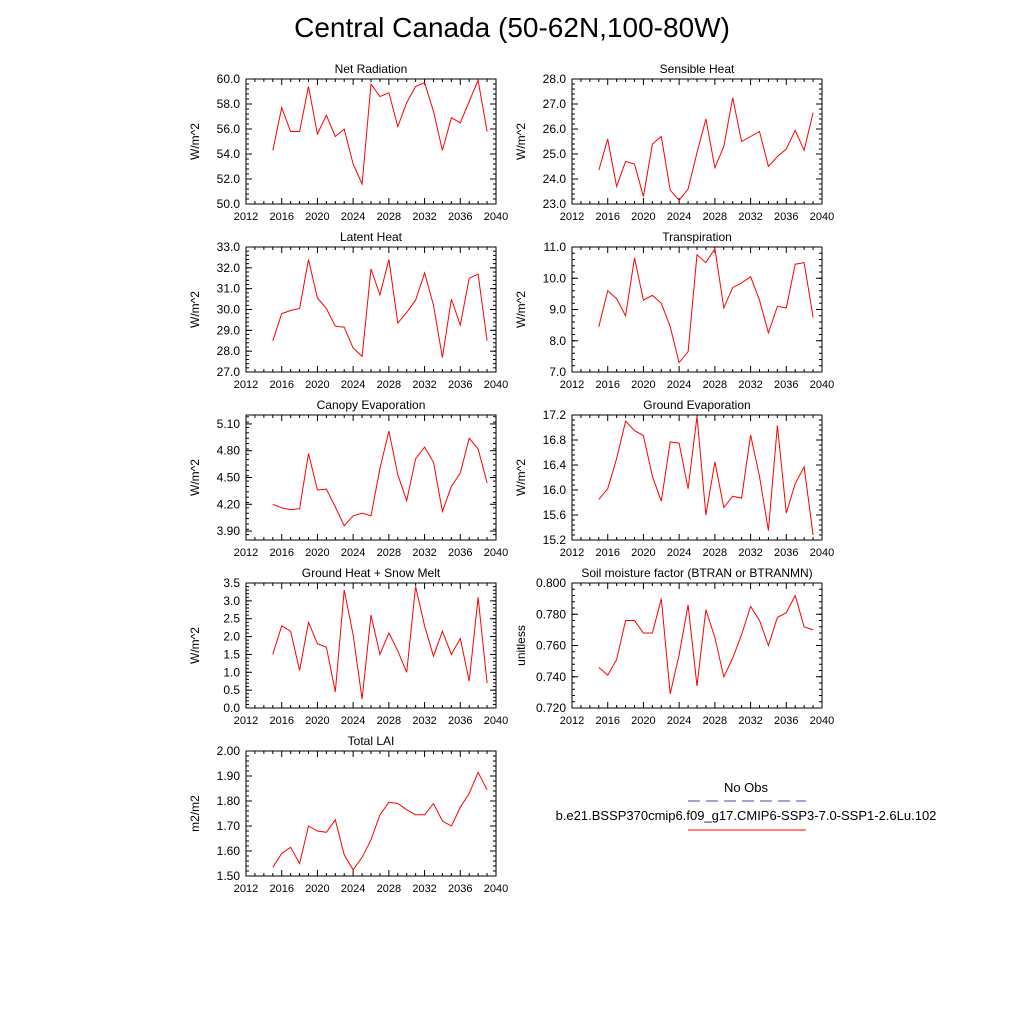 The width and height of the screenshot is (1024, 1024). I want to click on y-tick-label: 16.0, so click(555, 490).